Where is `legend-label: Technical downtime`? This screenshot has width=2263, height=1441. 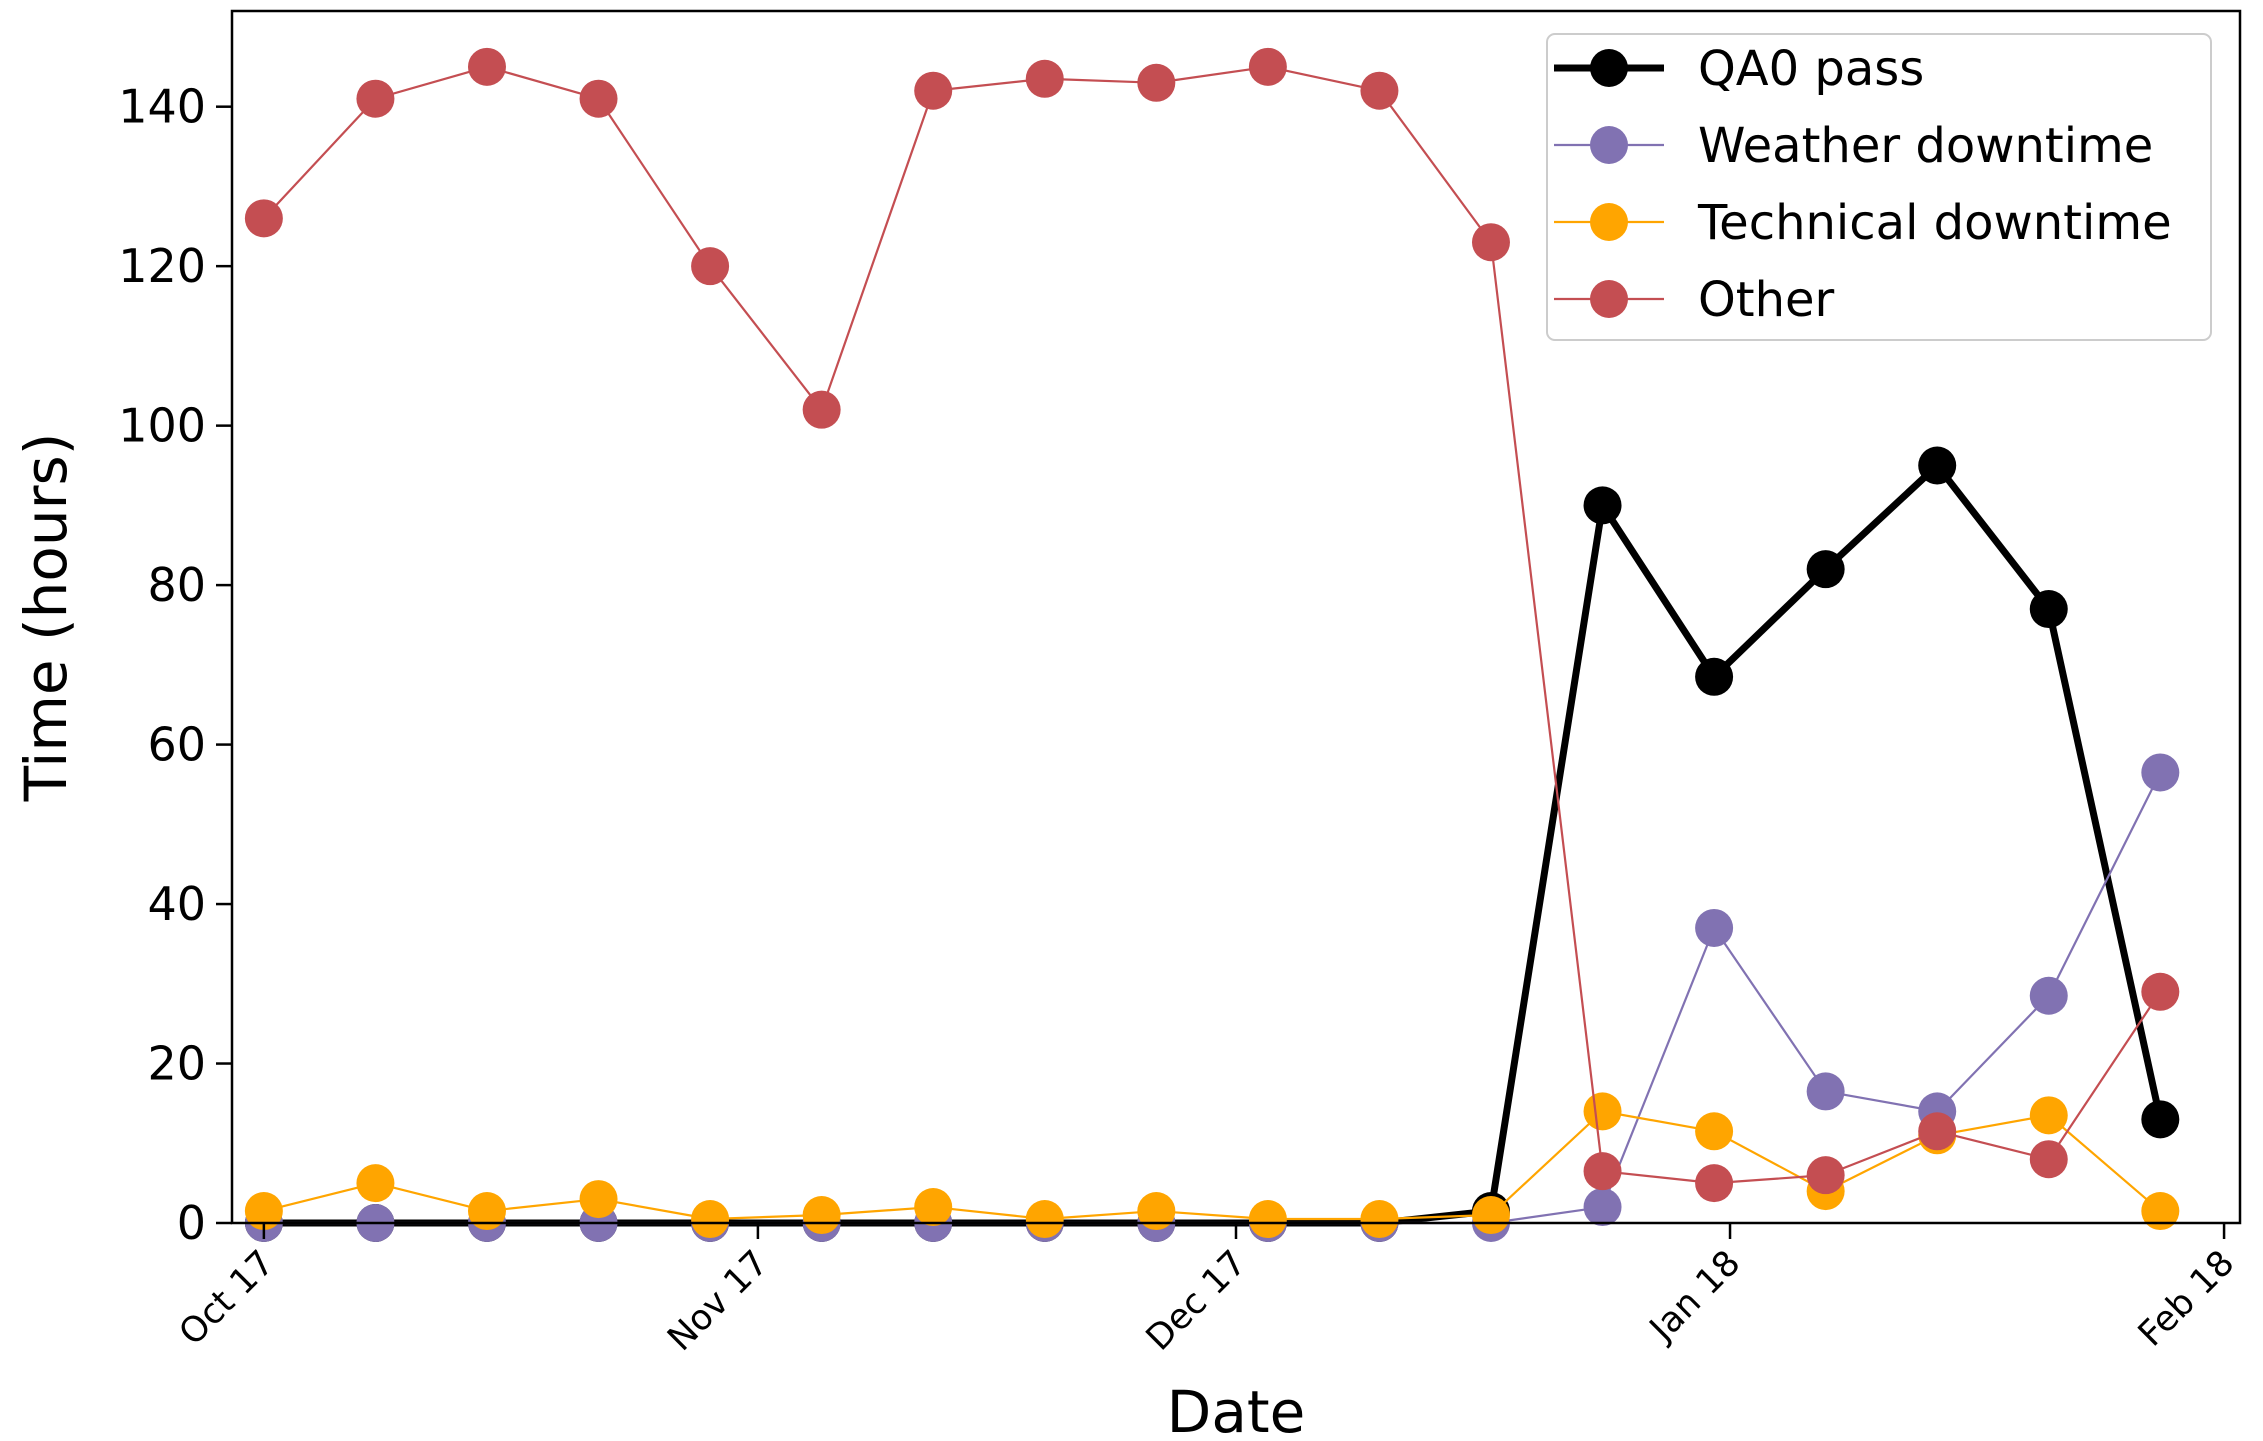
legend-label: Technical downtime is located at coordinates (1934, 223).